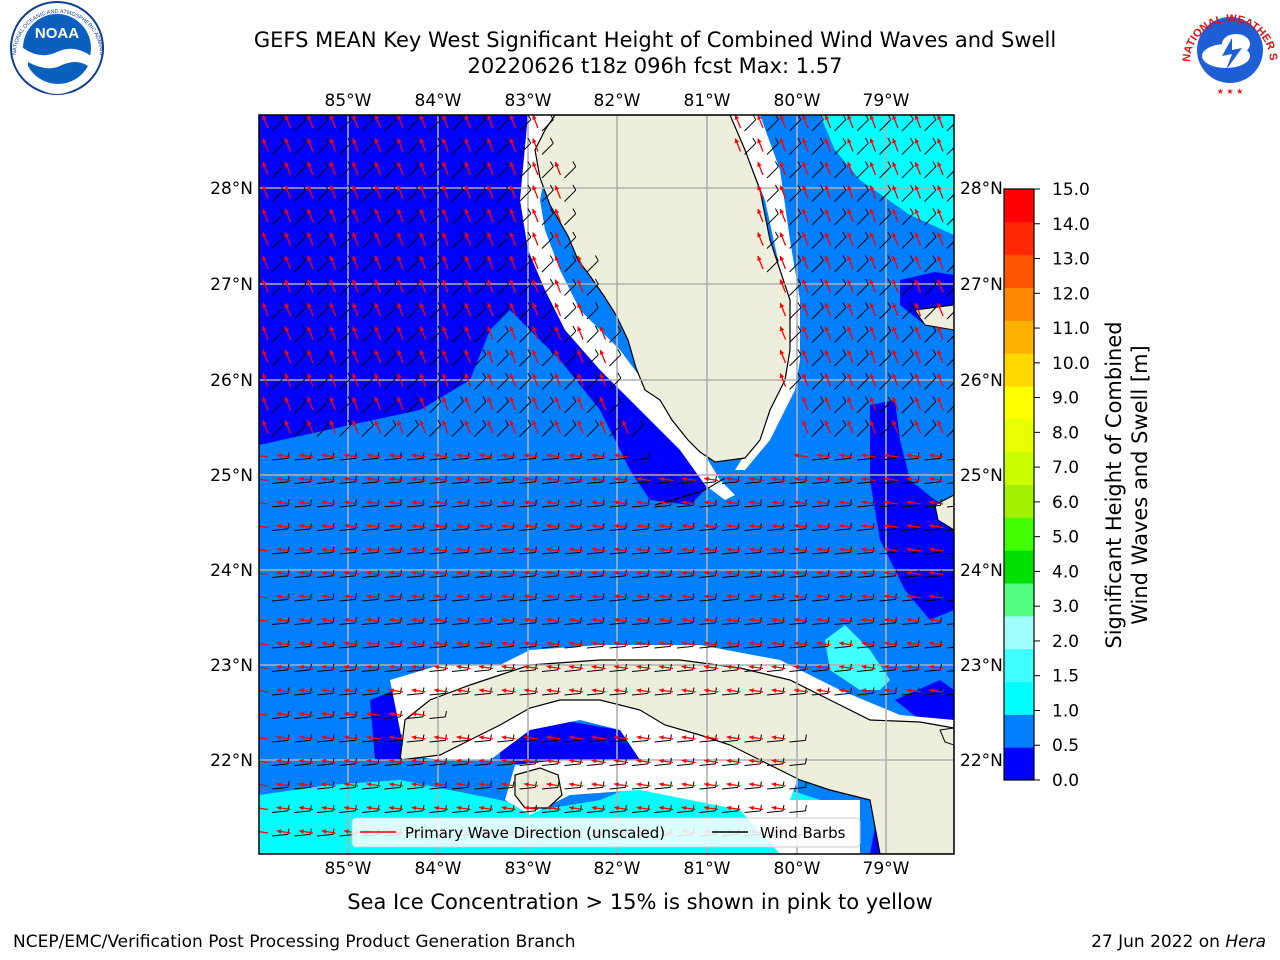 The width and height of the screenshot is (1280, 960). What do you see at coordinates (1065, 572) in the screenshot?
I see `colorbar-tick: 4.0` at bounding box center [1065, 572].